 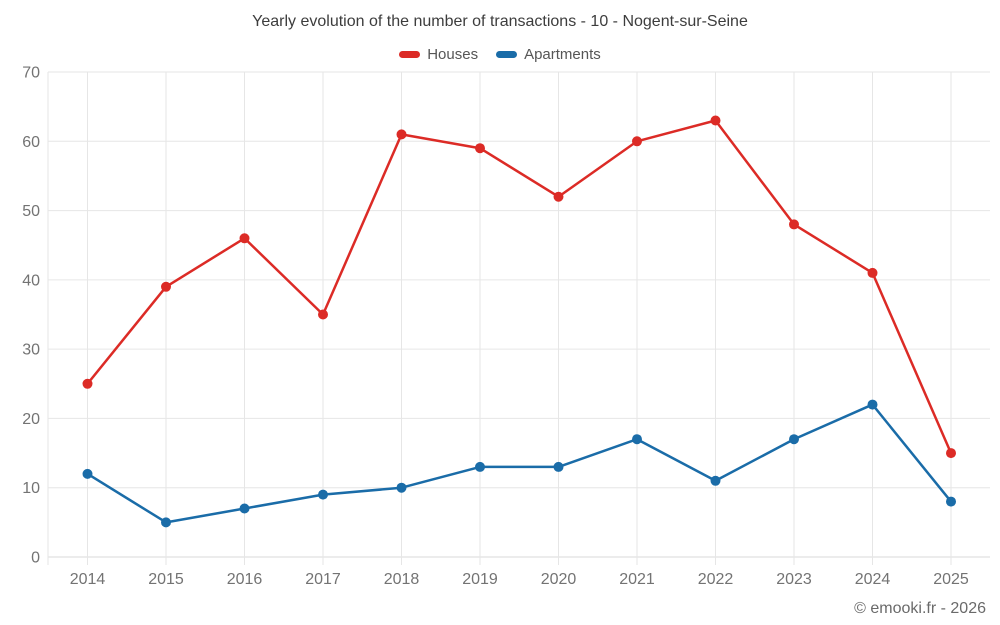 What do you see at coordinates (31, 350) in the screenshot?
I see `y-tick-label: 30` at bounding box center [31, 350].